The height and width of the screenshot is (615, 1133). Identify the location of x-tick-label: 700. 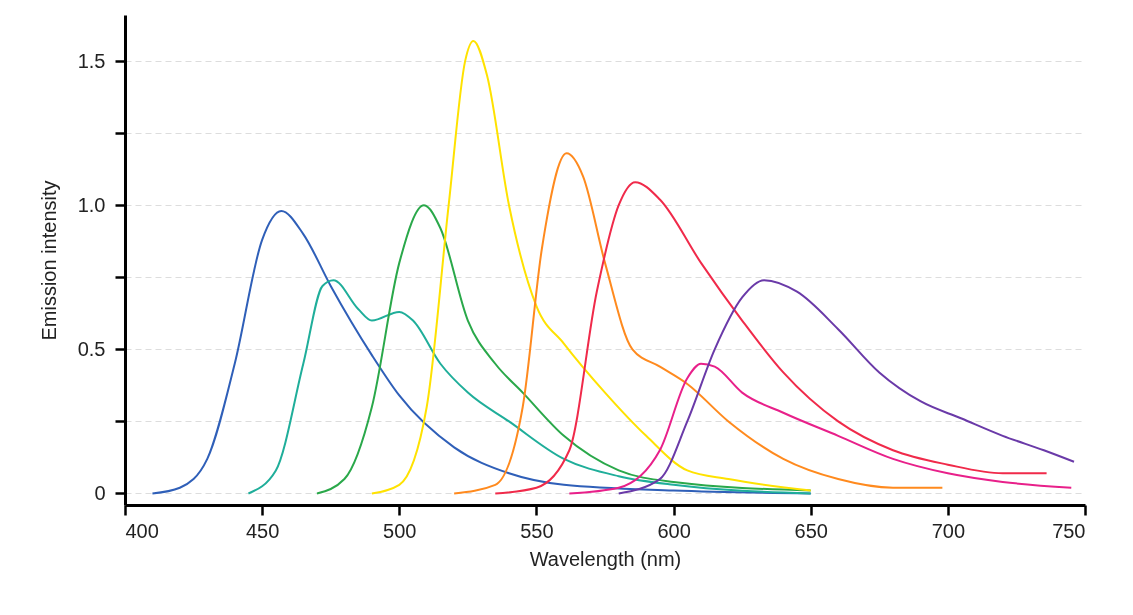
(948, 530).